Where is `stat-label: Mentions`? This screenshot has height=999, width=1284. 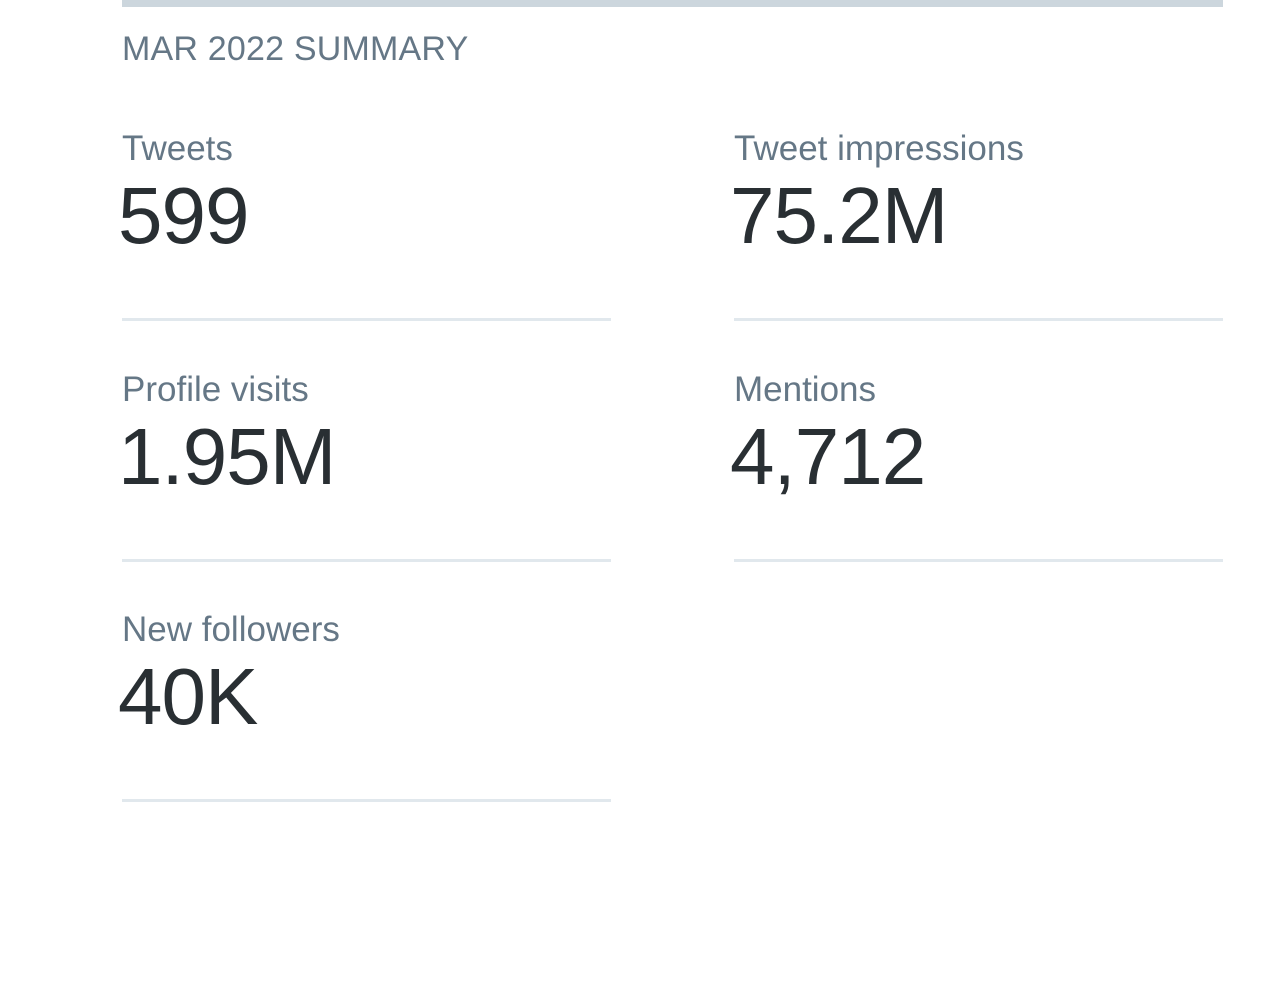
stat-label: Mentions is located at coordinates (805, 389).